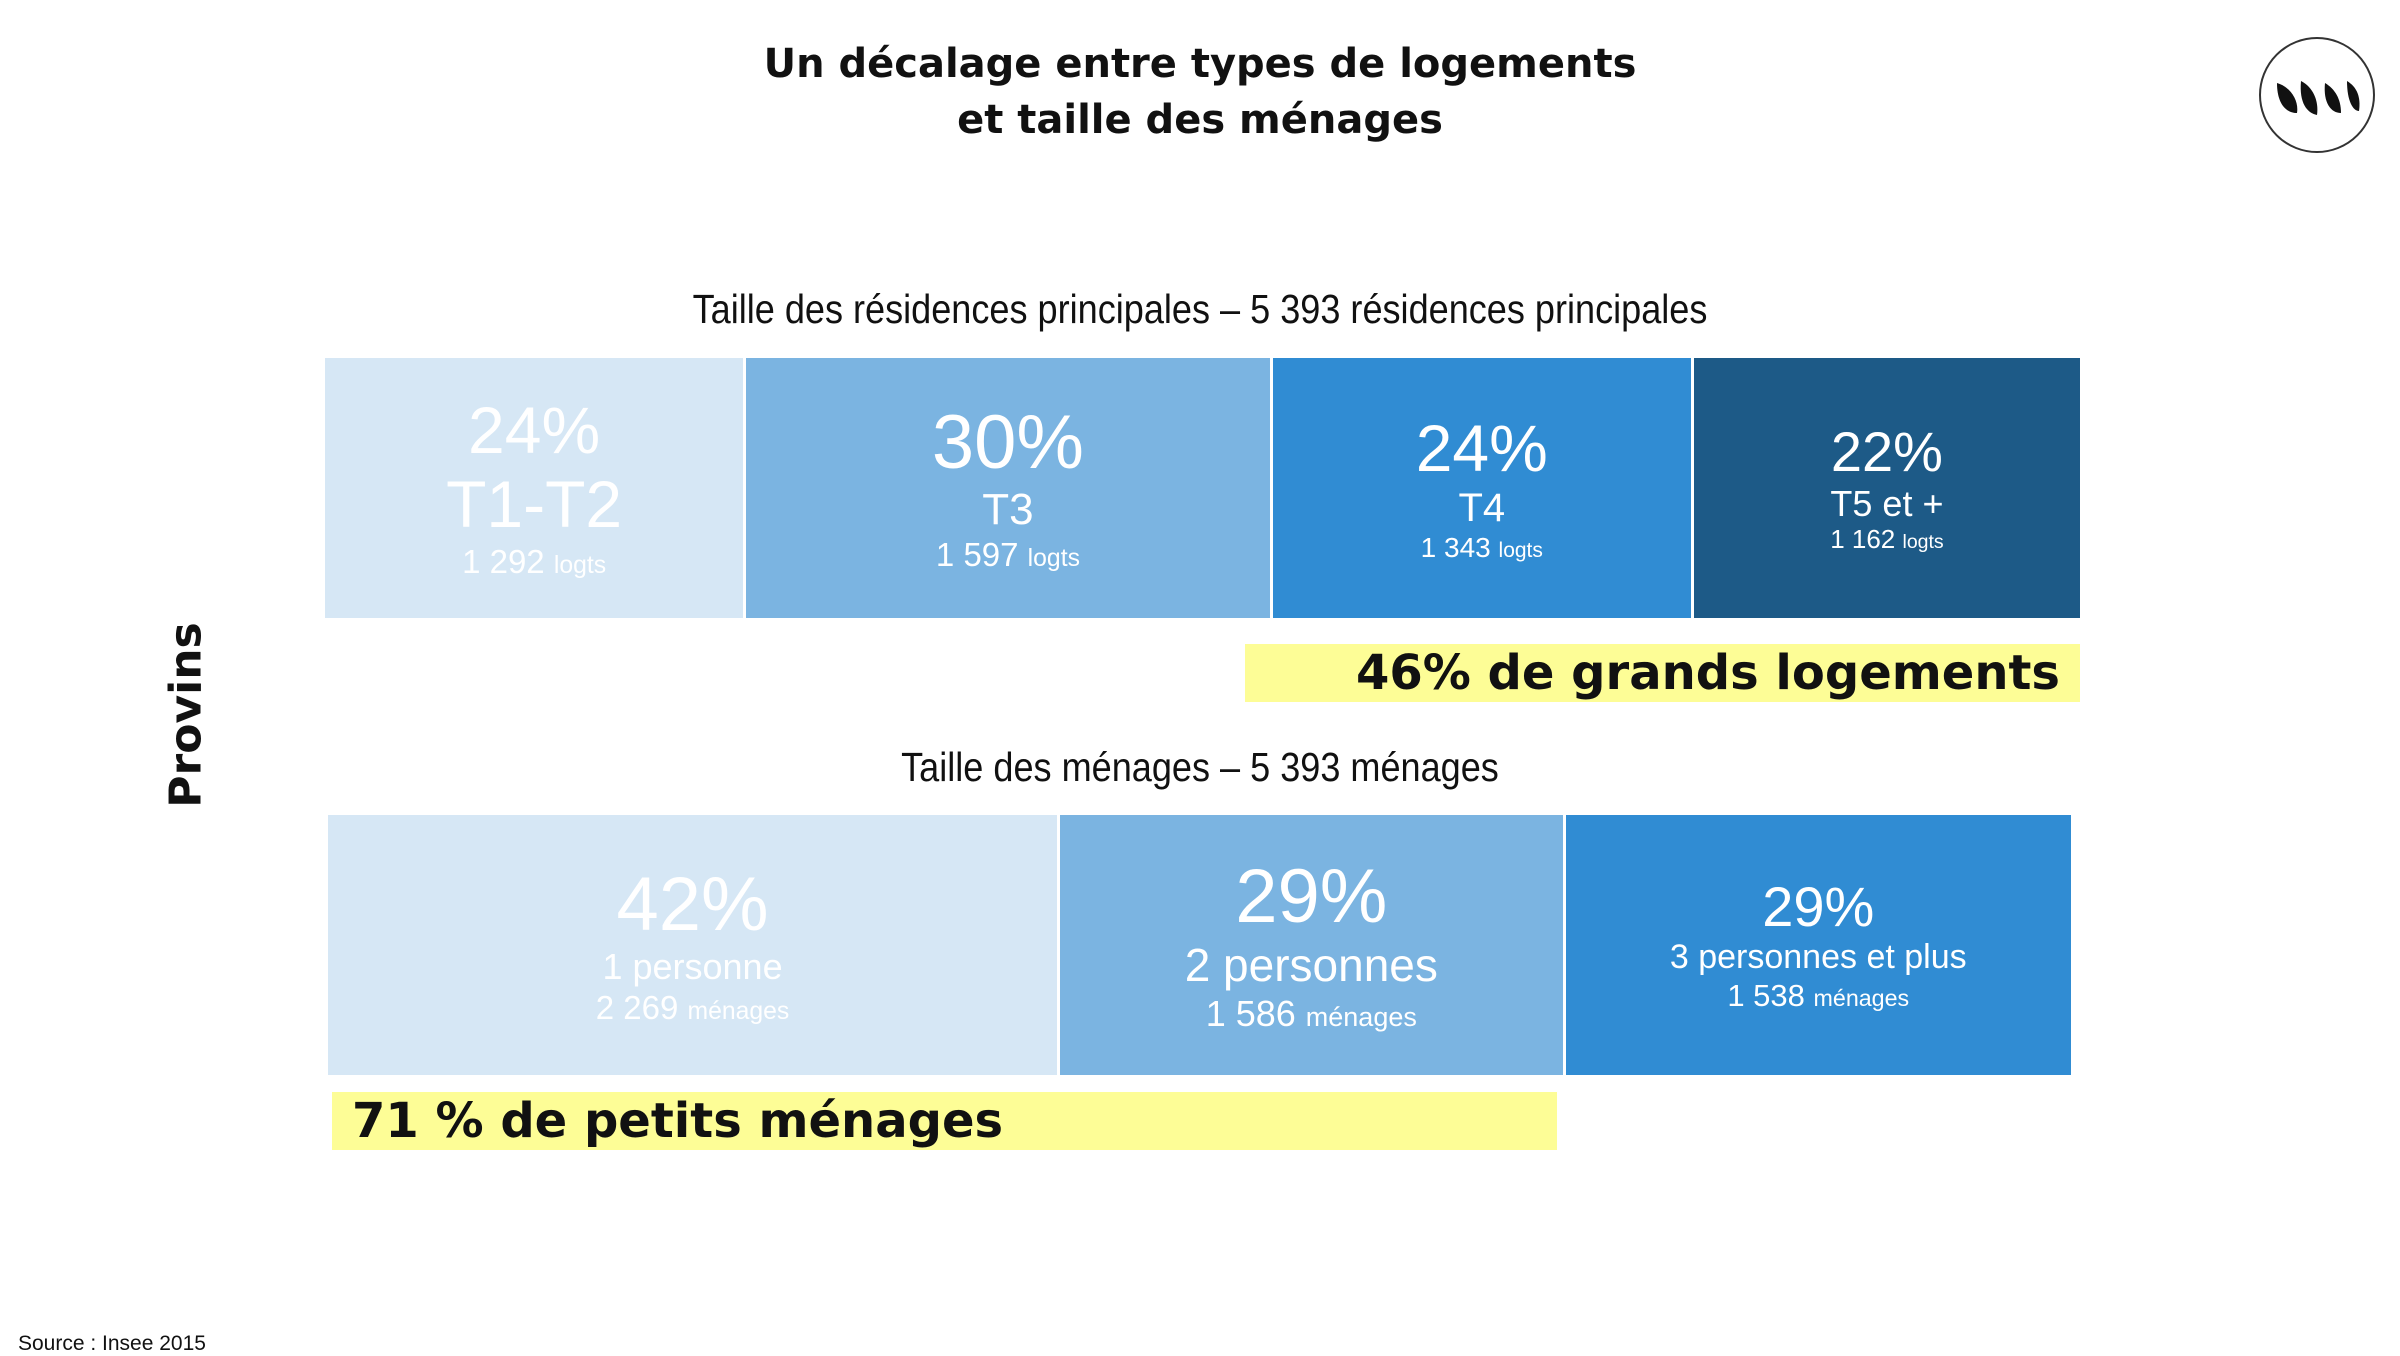 The width and height of the screenshot is (2400, 1356). I want to click on bar-segment-1-3: 24% T4 1 343 logts, so click(1483, 488).